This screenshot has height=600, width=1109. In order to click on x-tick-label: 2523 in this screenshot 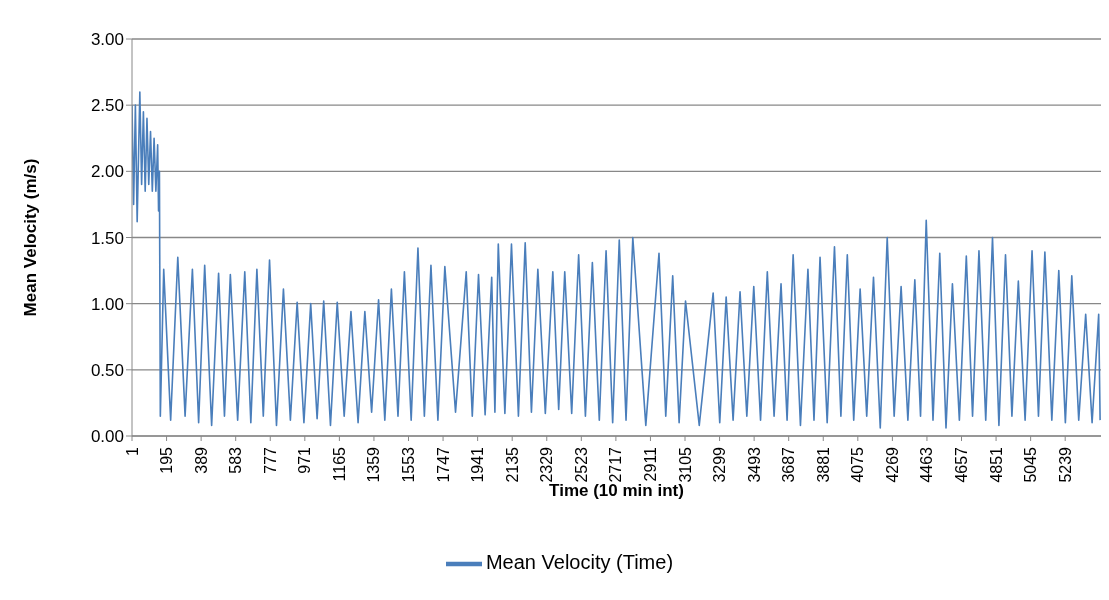, I will do `click(581, 464)`.